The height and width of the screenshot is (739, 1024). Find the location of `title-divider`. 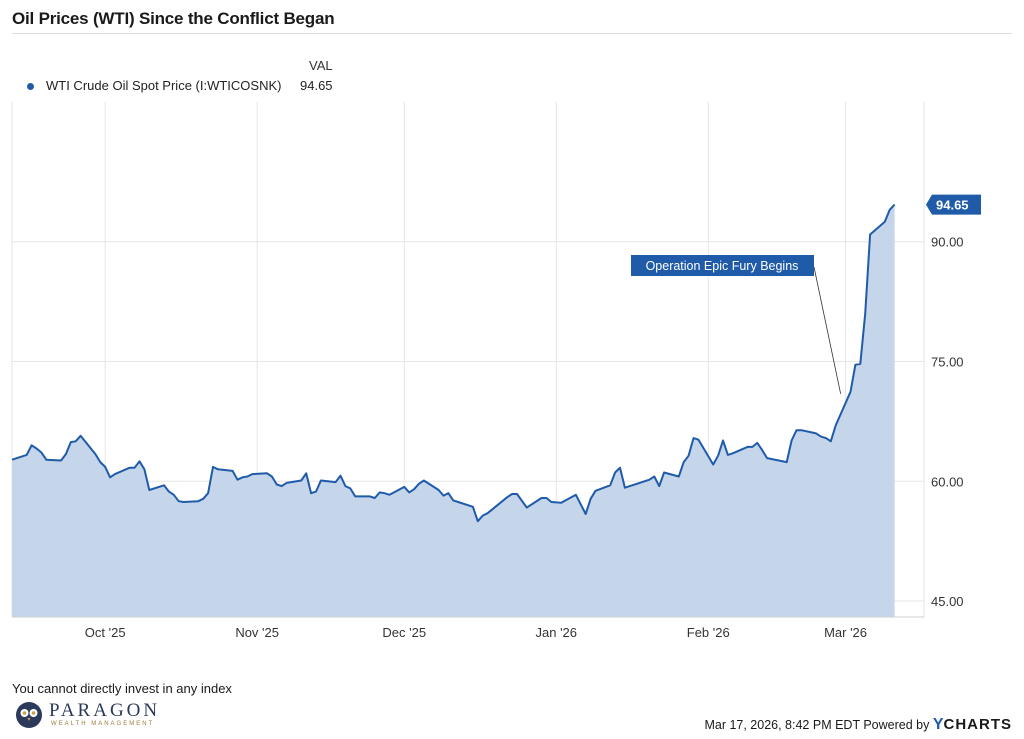

title-divider is located at coordinates (512, 33).